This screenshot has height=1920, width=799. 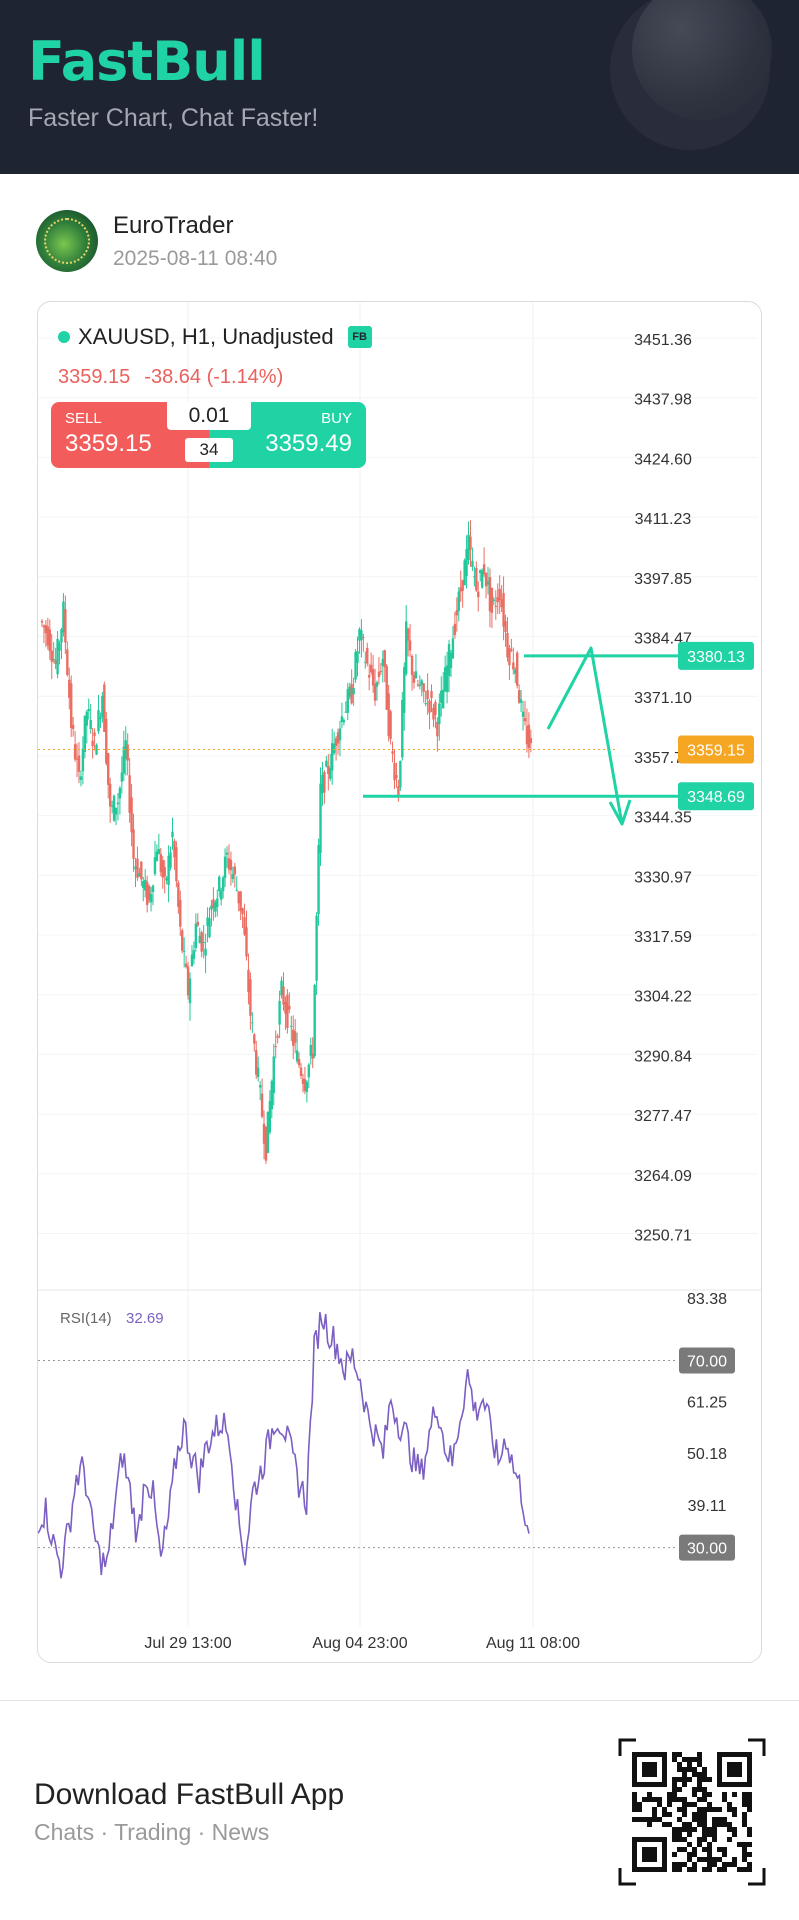 I want to click on price-tick-label: 3250.71, so click(x=663, y=1236).